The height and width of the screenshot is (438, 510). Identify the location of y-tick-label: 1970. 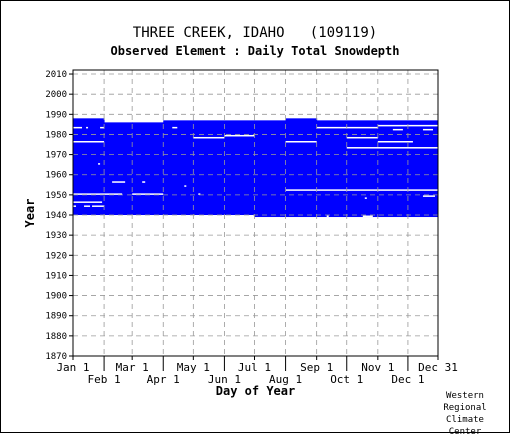
(56, 156).